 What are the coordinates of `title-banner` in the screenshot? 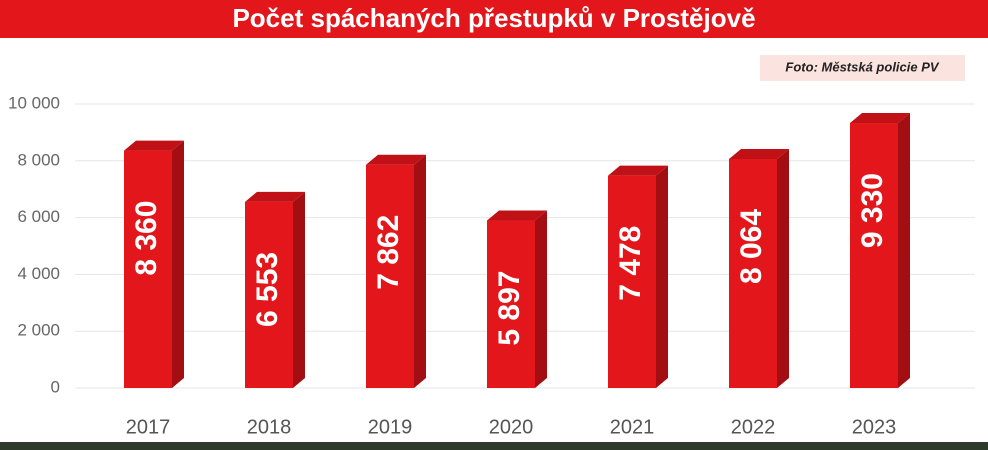 It's located at (494, 19).